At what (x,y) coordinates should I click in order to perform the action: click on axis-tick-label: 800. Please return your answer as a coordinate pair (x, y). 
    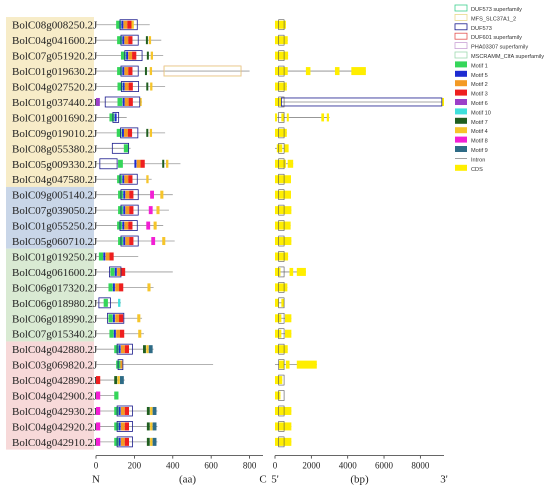
    Looking at the image, I should click on (250, 466).